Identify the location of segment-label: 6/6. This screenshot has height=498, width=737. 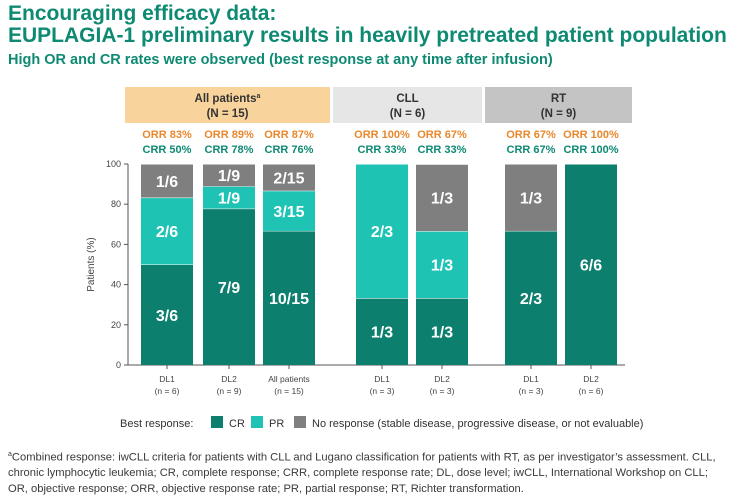
(591, 266).